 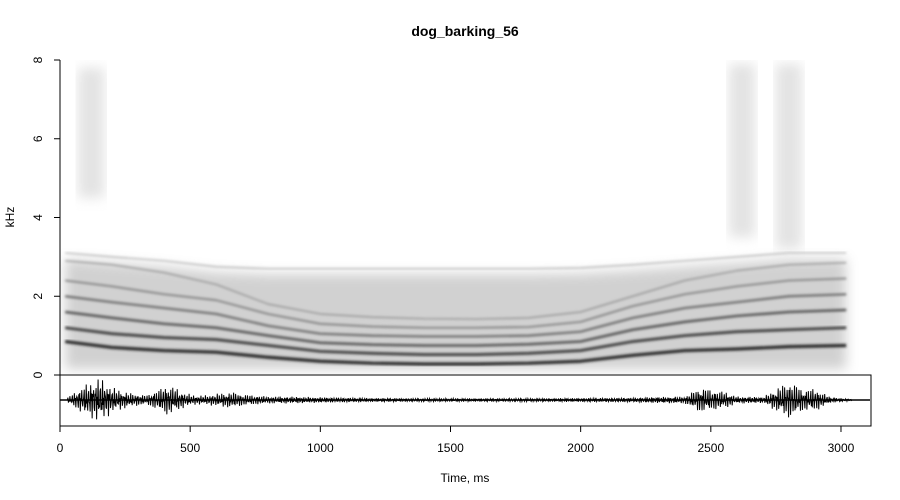 I want to click on x-axis-label: Time, ms, so click(x=465, y=478).